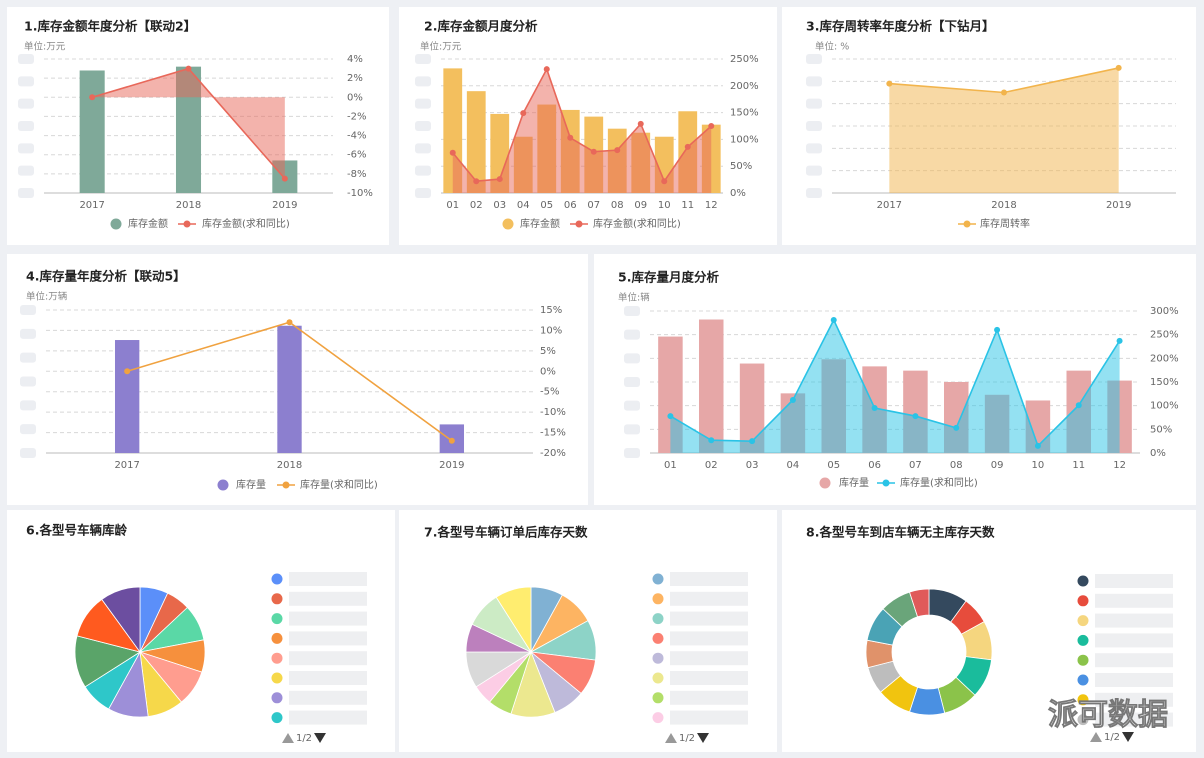 This screenshot has height=758, width=1204. Describe the element at coordinates (481, 26) in the screenshot. I see `chart-title: 2.库存金额月度分析` at that location.